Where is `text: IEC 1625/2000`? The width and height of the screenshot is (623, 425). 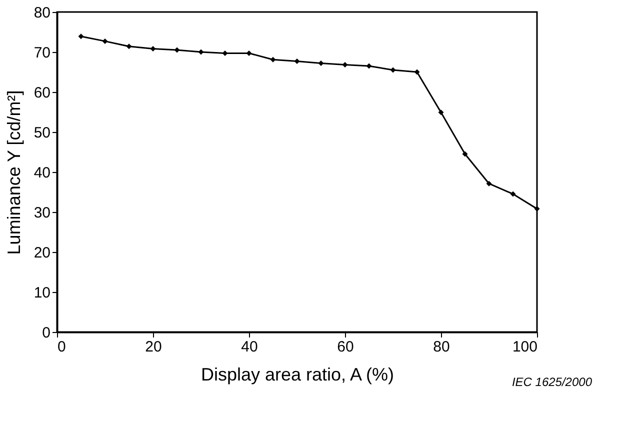
text: IEC 1625/2000 is located at coordinates (552, 382).